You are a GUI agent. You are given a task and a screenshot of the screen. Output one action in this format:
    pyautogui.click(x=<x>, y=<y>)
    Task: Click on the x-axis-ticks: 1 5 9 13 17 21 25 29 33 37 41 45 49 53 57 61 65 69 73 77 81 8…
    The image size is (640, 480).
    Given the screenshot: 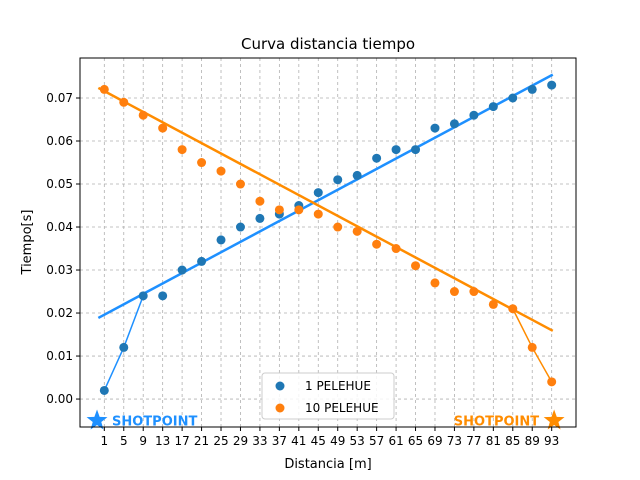 What is the action you would take?
    pyautogui.click(x=329, y=437)
    